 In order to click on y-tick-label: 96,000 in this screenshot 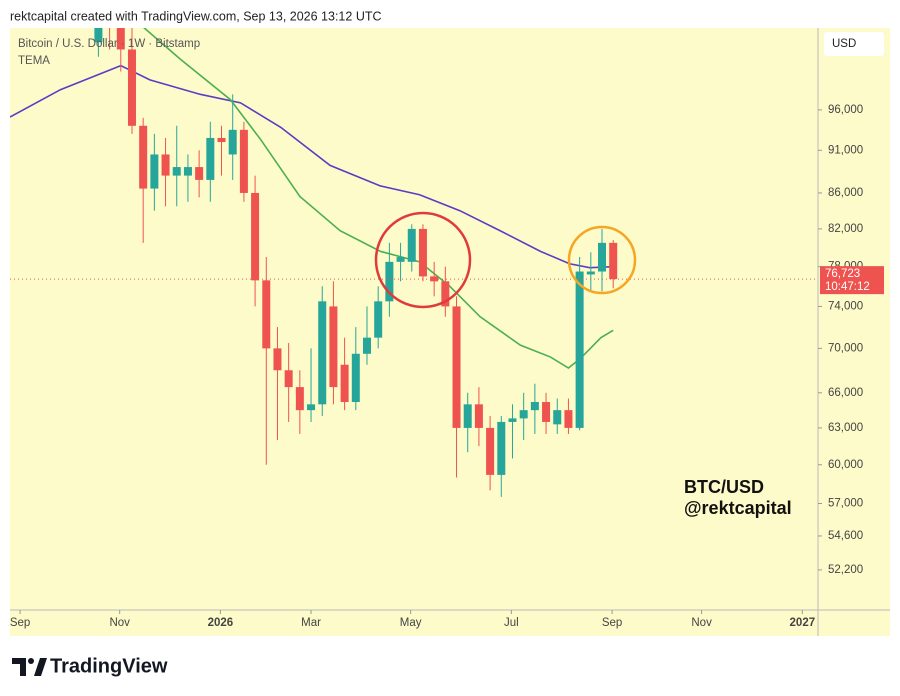, I will do `click(845, 110)`.